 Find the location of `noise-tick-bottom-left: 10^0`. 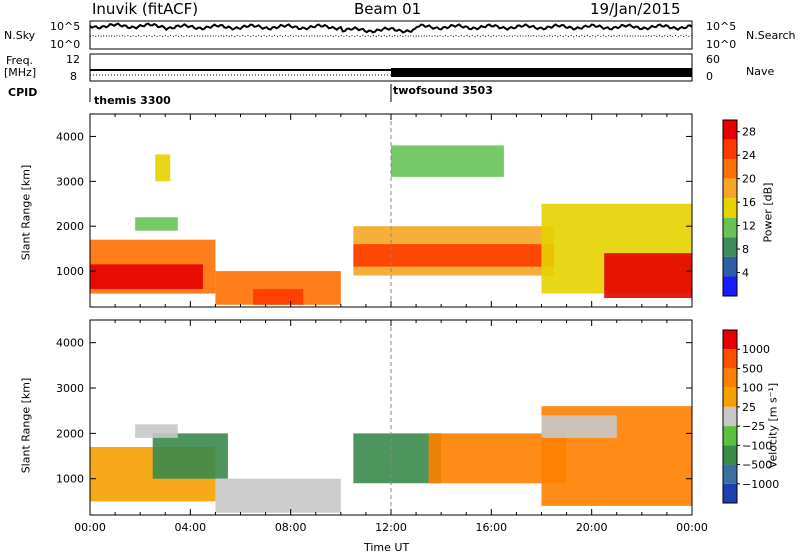

noise-tick-bottom-left: 10^0 is located at coordinates (65, 44).